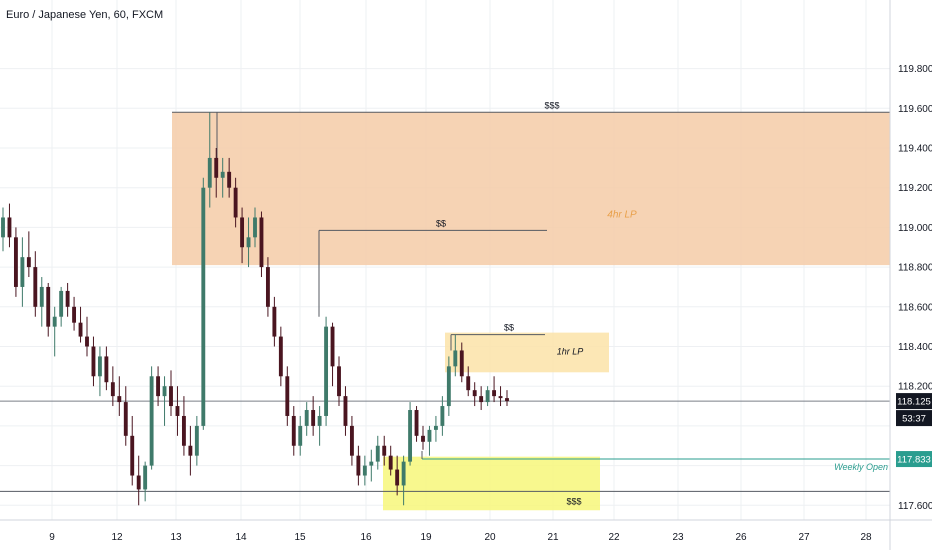 This screenshot has width=932, height=555. Describe the element at coordinates (176, 537) in the screenshot. I see `x-tick-label: 13` at that location.